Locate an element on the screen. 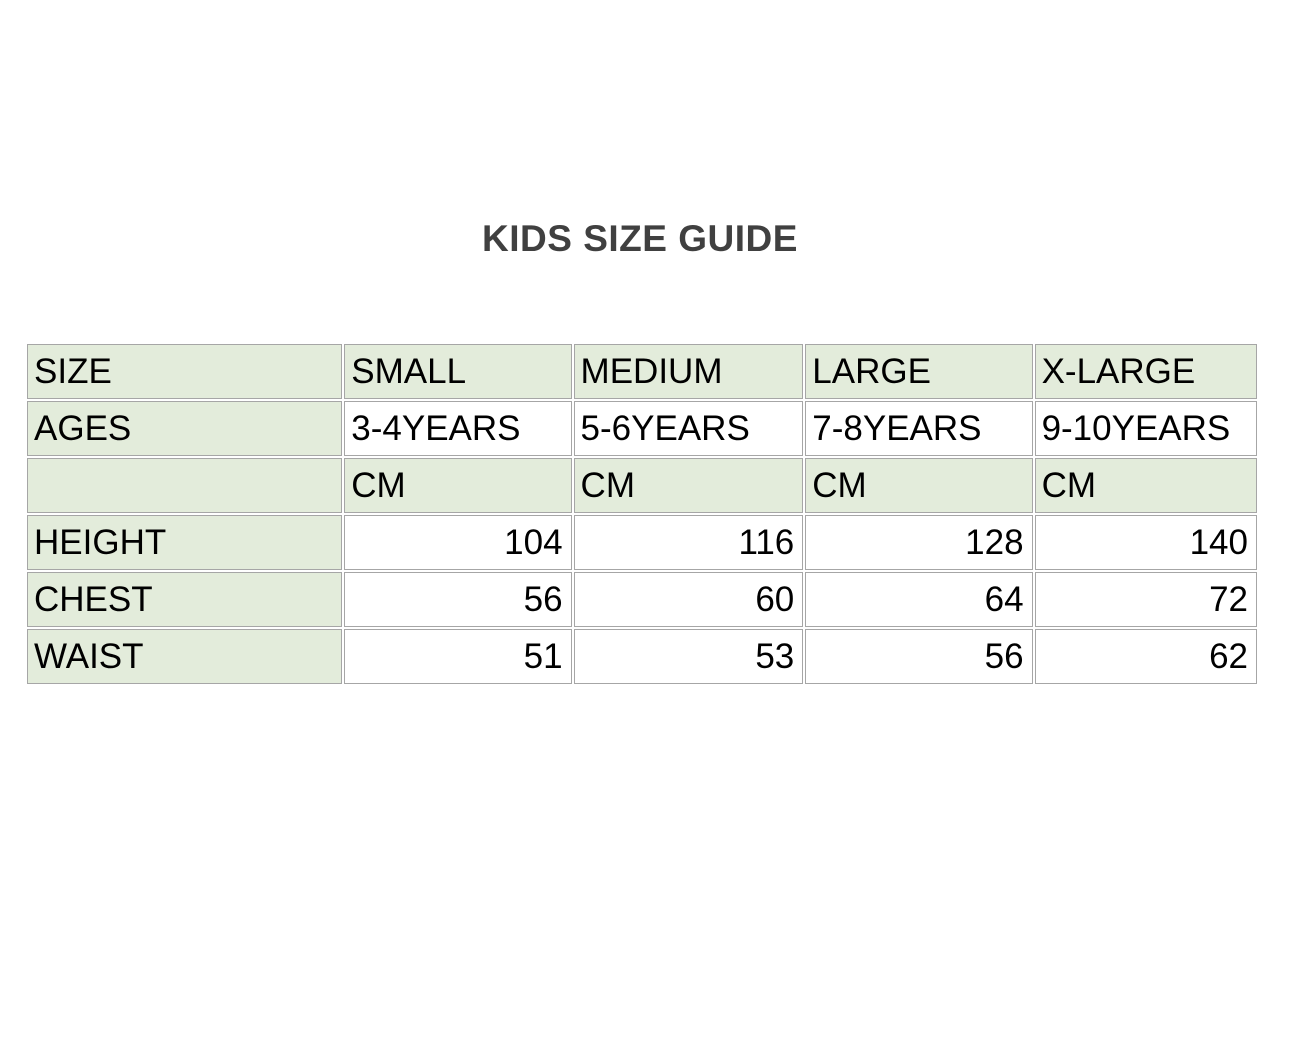 This screenshot has height=1043, width=1296. units-label-cell is located at coordinates (185, 485).